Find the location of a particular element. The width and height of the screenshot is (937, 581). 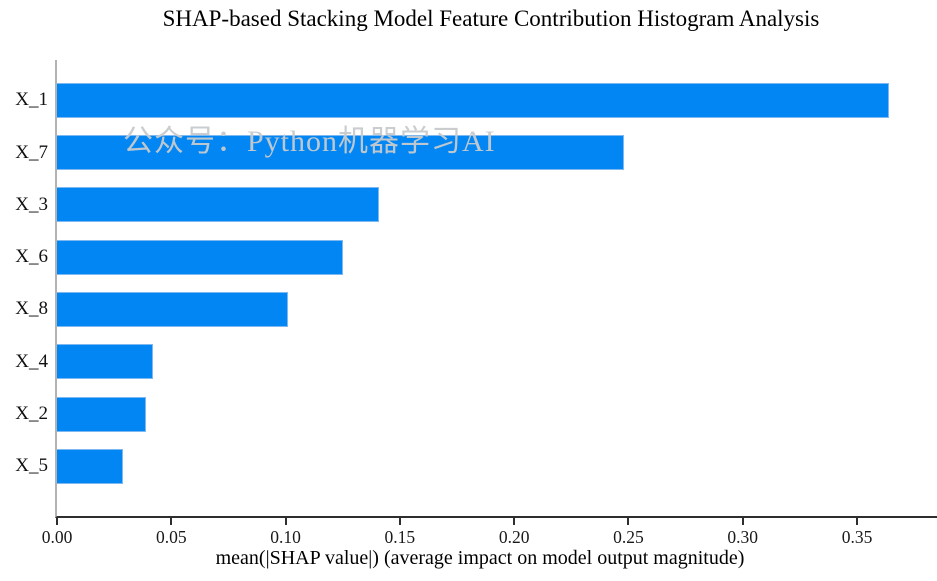

x-tick-mark-0.15 is located at coordinates (399, 521).